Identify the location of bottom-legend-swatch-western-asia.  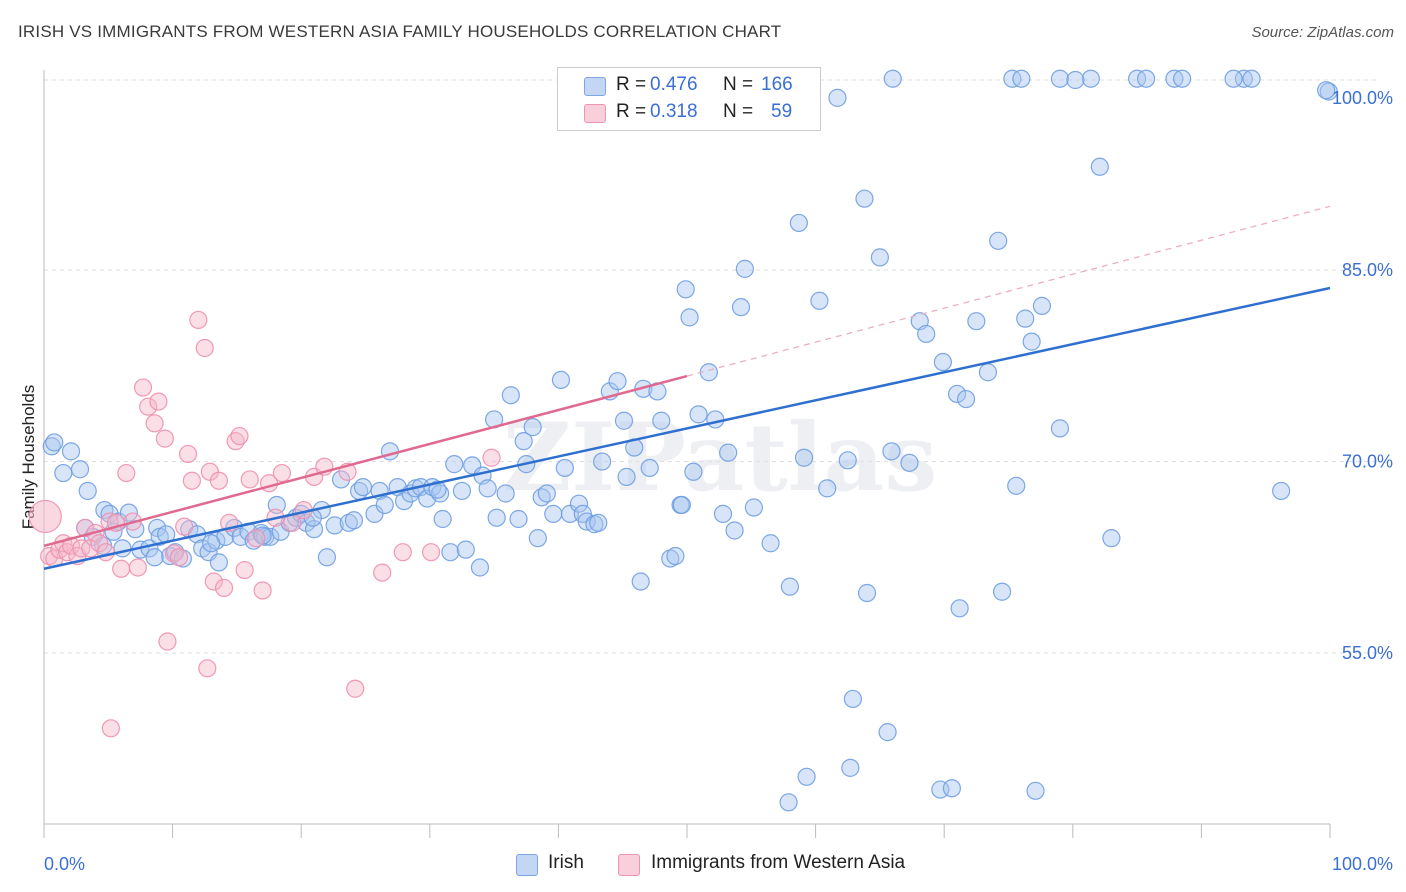
(629, 865).